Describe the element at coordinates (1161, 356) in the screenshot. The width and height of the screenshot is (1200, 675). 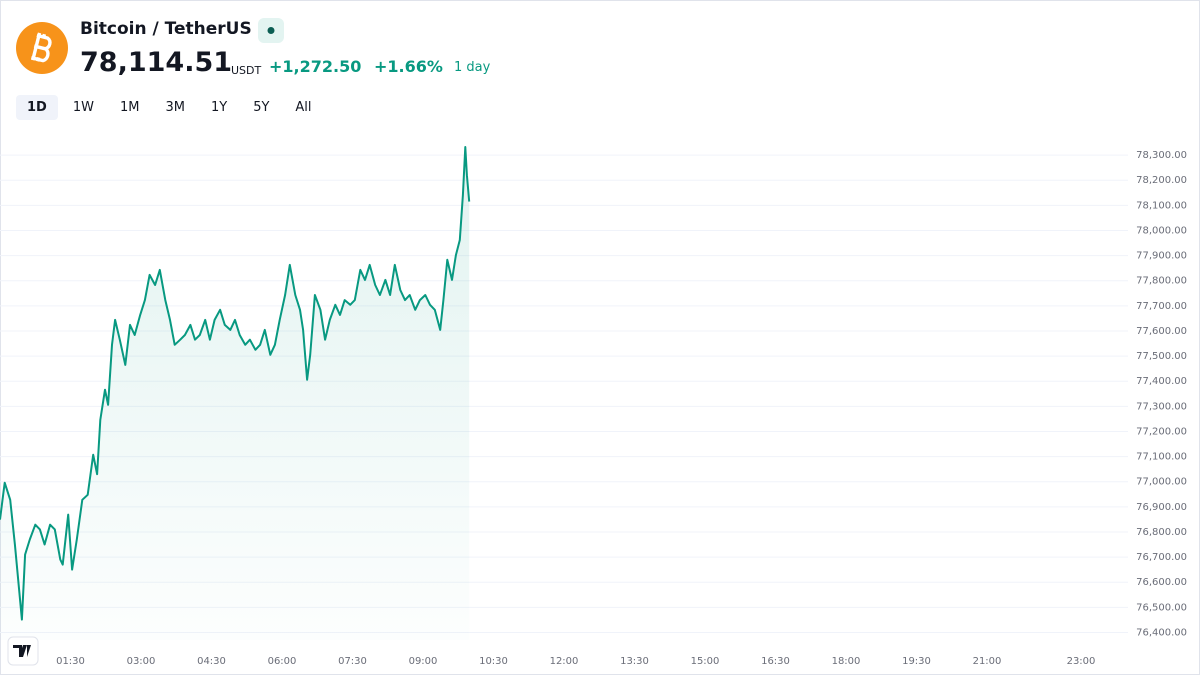
I see `y-tick-label: 77,500.00` at that location.